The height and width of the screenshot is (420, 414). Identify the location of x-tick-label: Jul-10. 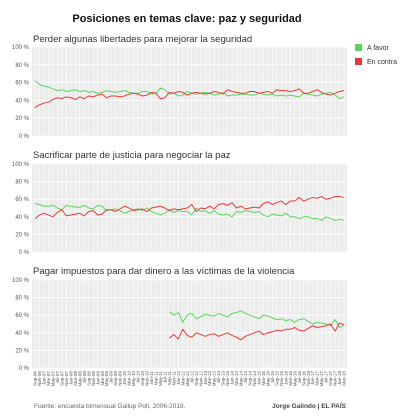
(138, 377).